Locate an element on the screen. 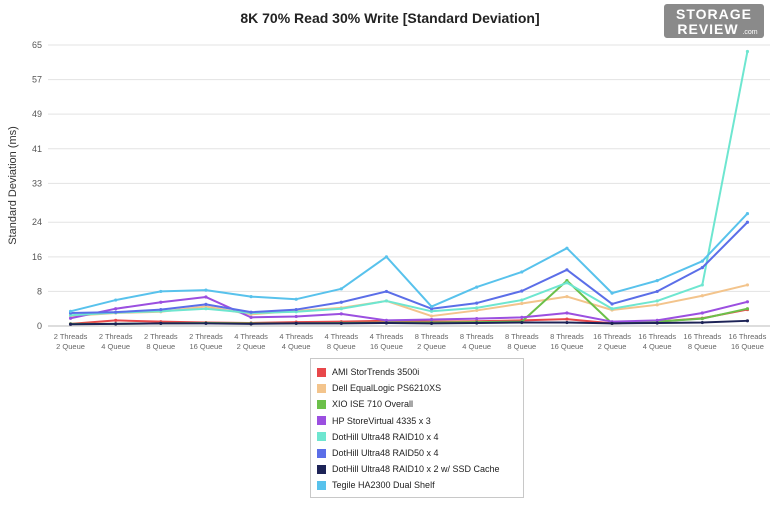  y-axis-label: Standard Deviation (ms) is located at coordinates (13, 185).